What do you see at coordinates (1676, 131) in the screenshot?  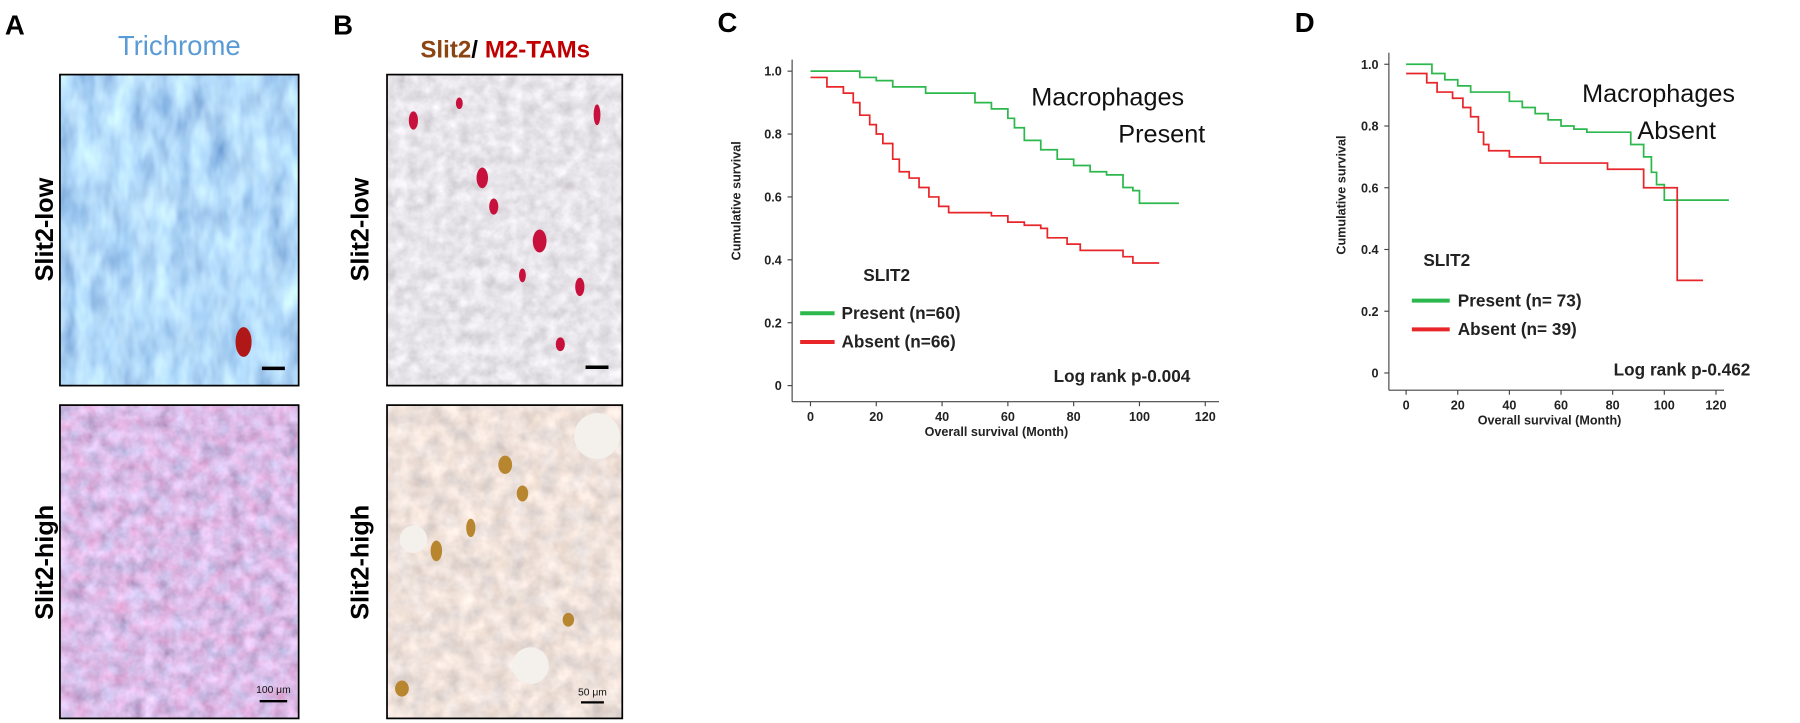 I see `annotation: Absent` at bounding box center [1676, 131].